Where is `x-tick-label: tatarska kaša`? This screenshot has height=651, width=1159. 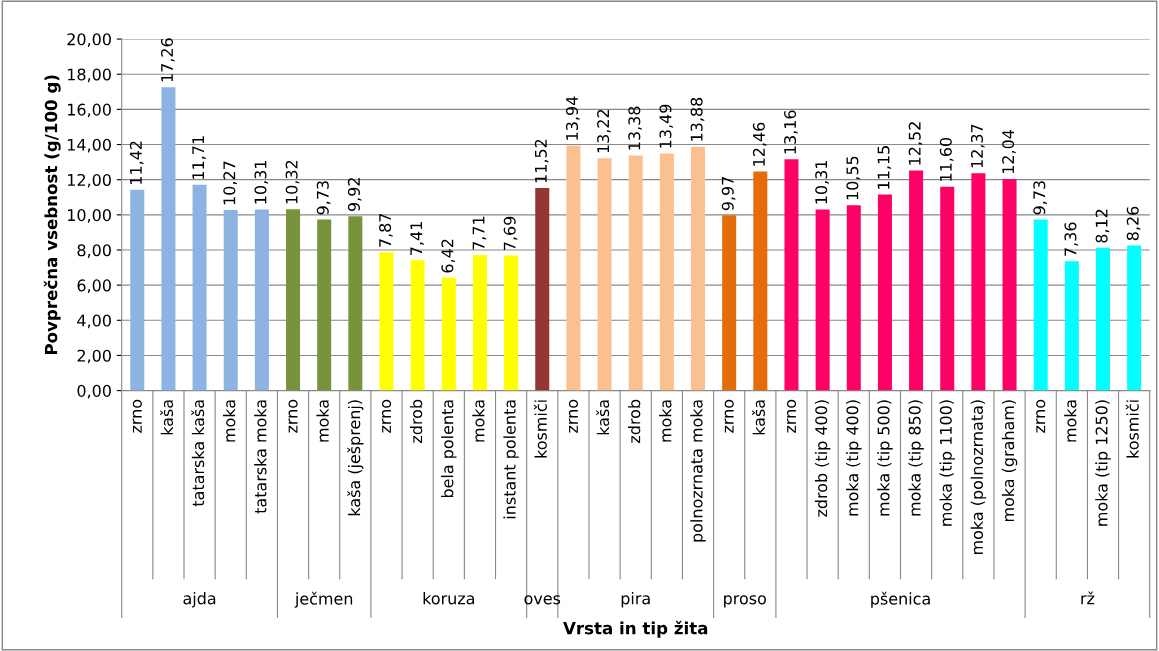
x-tick-label: tatarska kaša is located at coordinates (198, 453).